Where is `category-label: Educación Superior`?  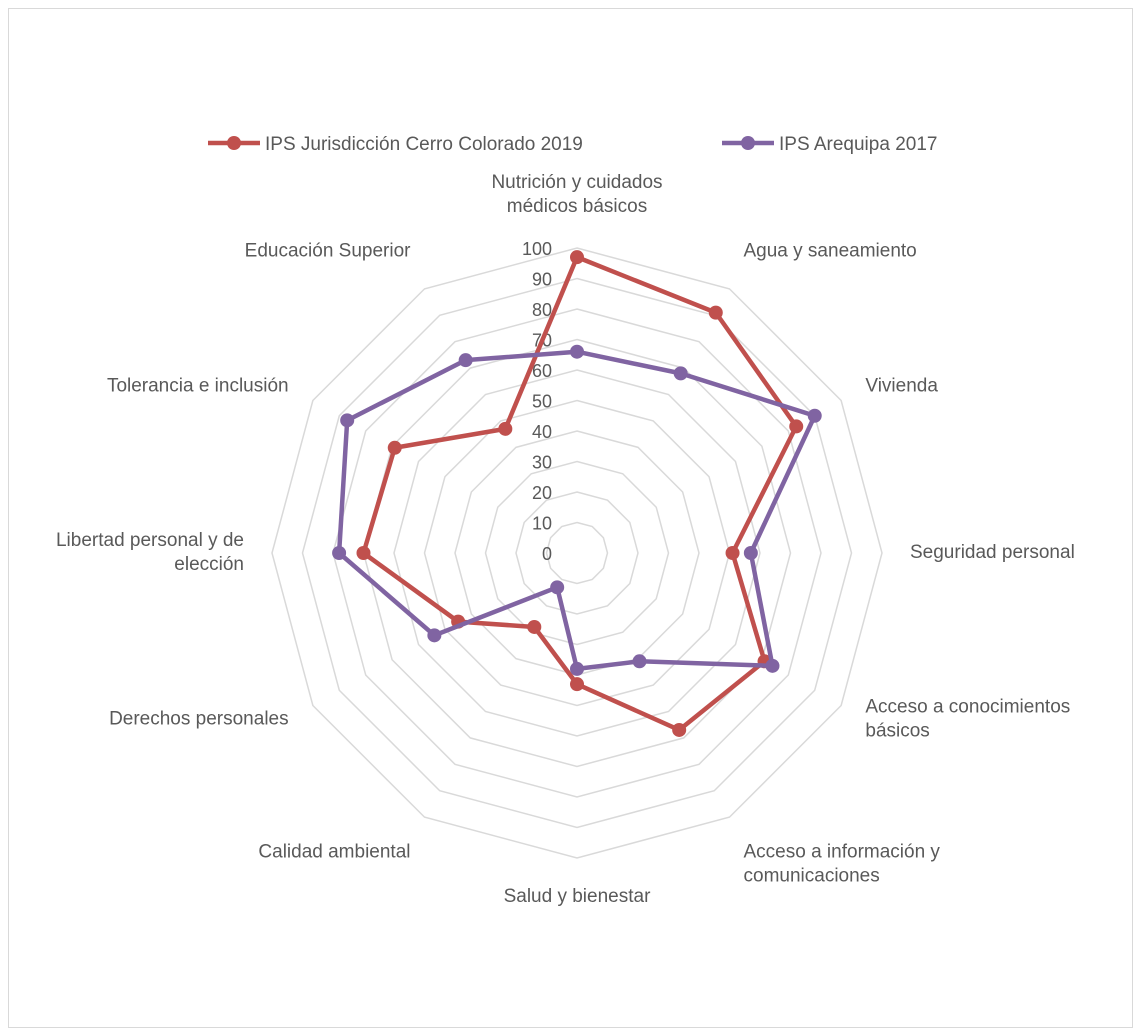
category-label: Educación Superior is located at coordinates (328, 251).